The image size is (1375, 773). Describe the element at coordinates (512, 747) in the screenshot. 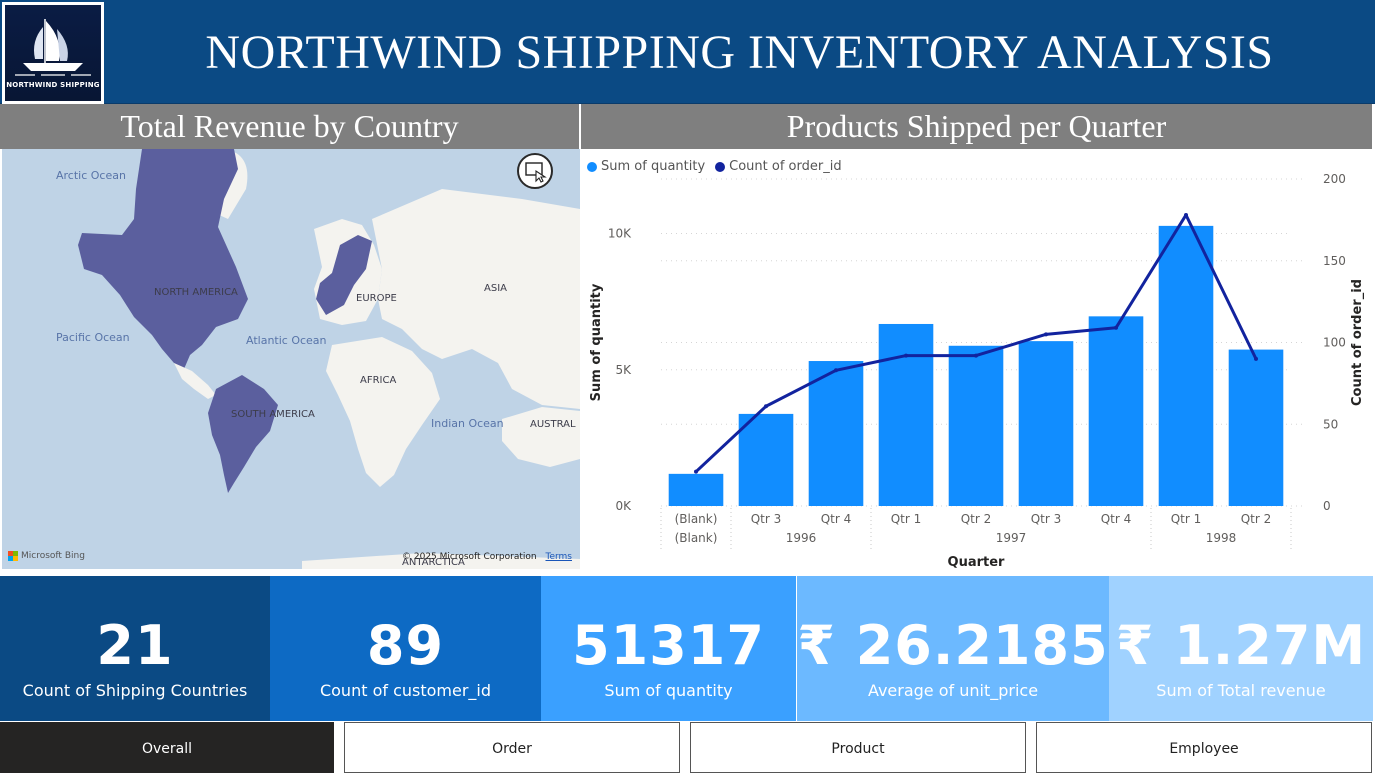

I see `nav-order-button: Order` at that location.